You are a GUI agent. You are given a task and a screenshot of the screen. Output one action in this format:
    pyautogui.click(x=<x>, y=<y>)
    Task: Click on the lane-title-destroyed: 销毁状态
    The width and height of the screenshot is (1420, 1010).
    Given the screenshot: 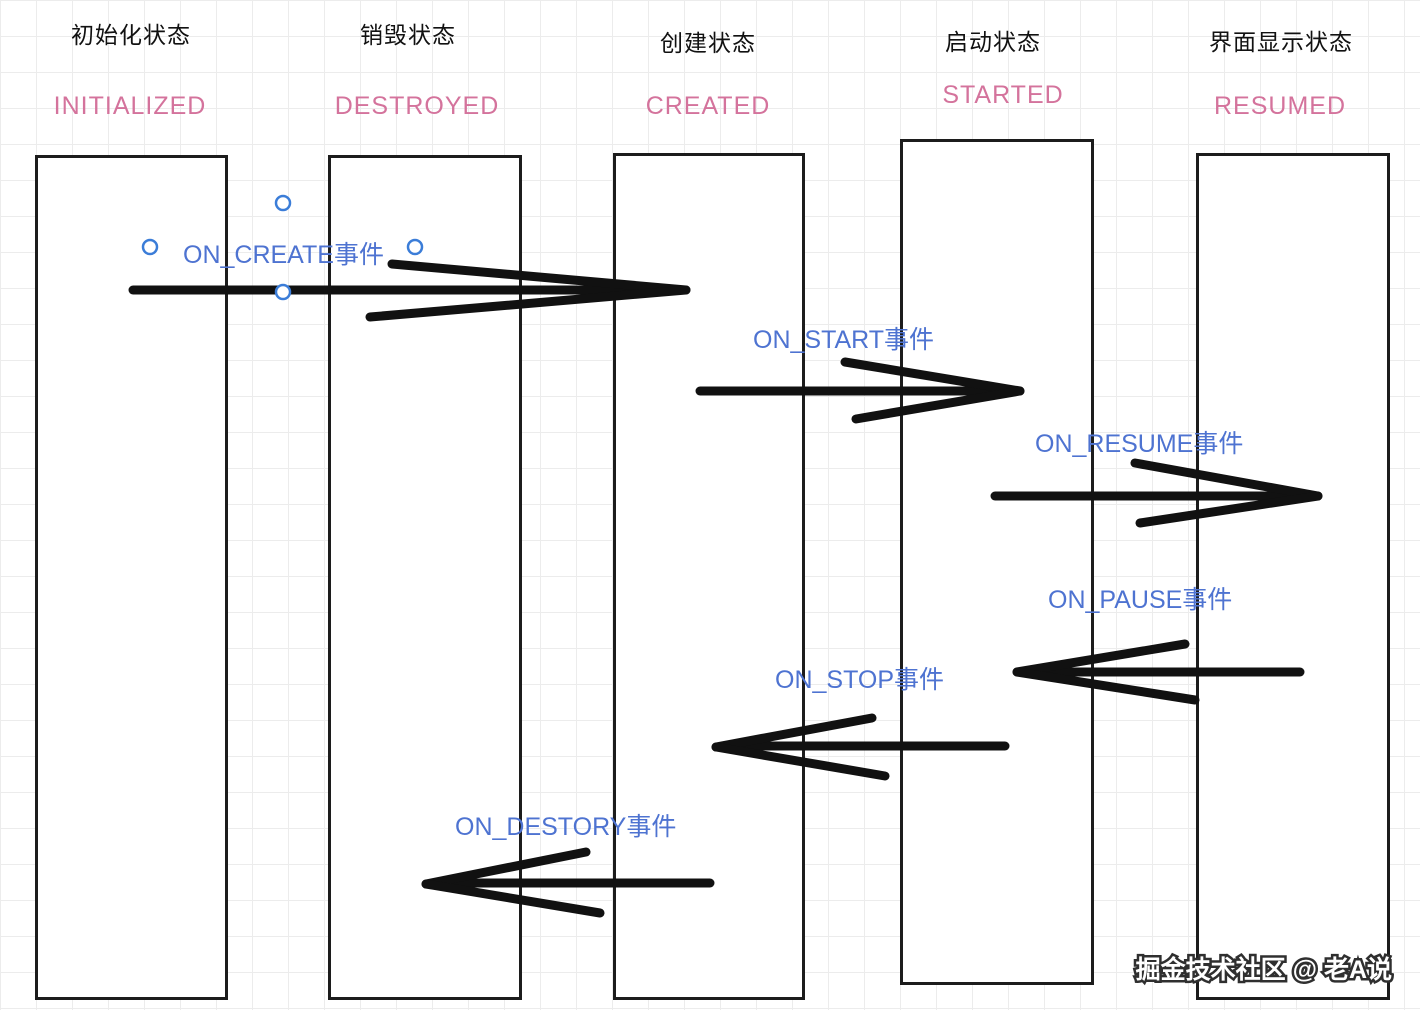 What is the action you would take?
    pyautogui.click(x=408, y=35)
    